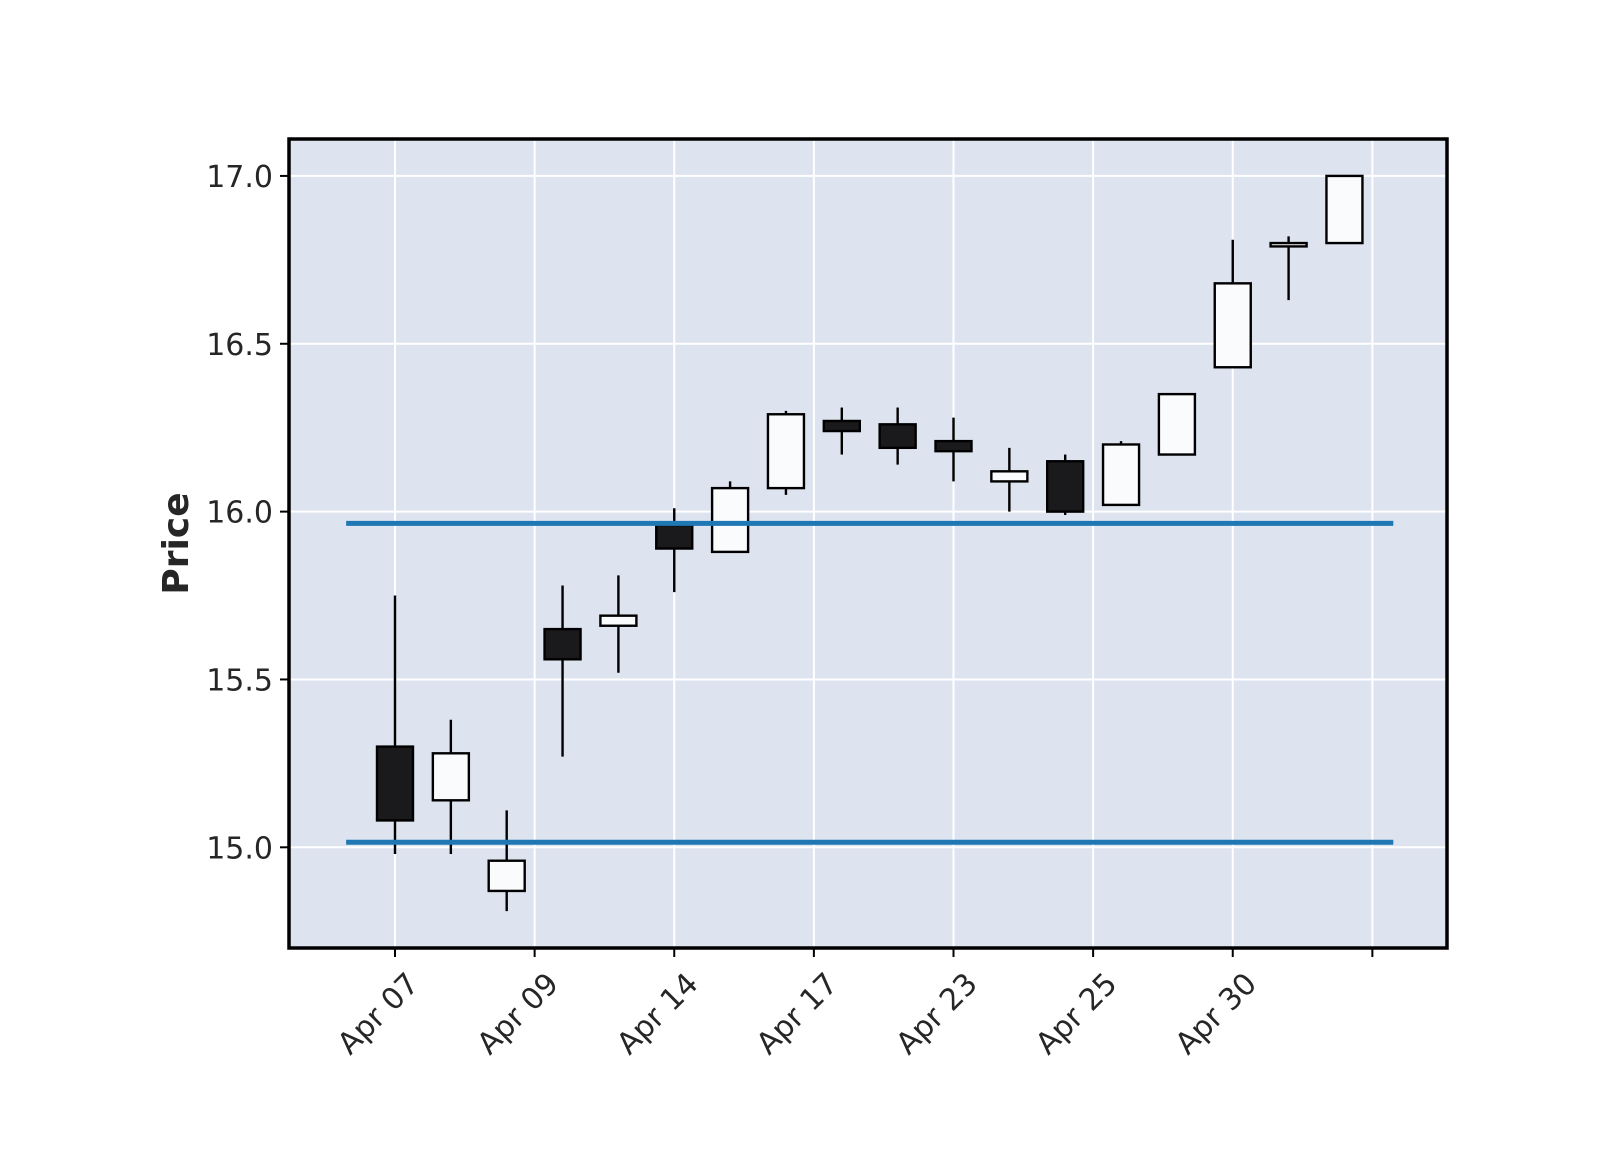  What do you see at coordinates (1216, 1013) in the screenshot?
I see `x-tick-label: Apr 30` at bounding box center [1216, 1013].